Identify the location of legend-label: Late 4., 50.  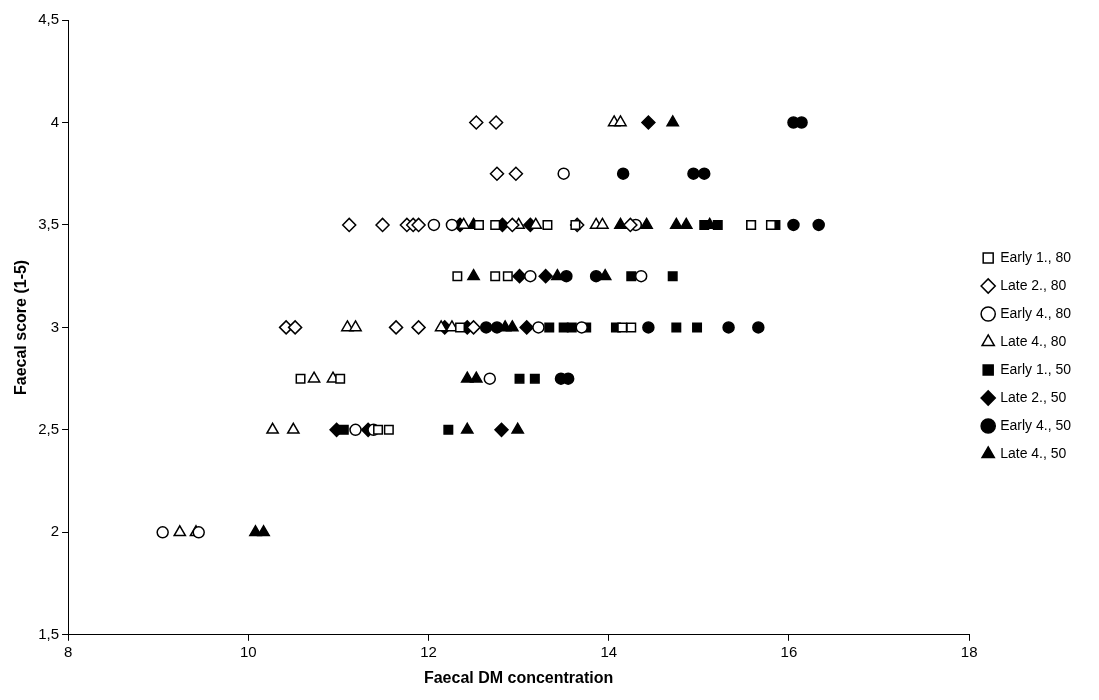
(1033, 452).